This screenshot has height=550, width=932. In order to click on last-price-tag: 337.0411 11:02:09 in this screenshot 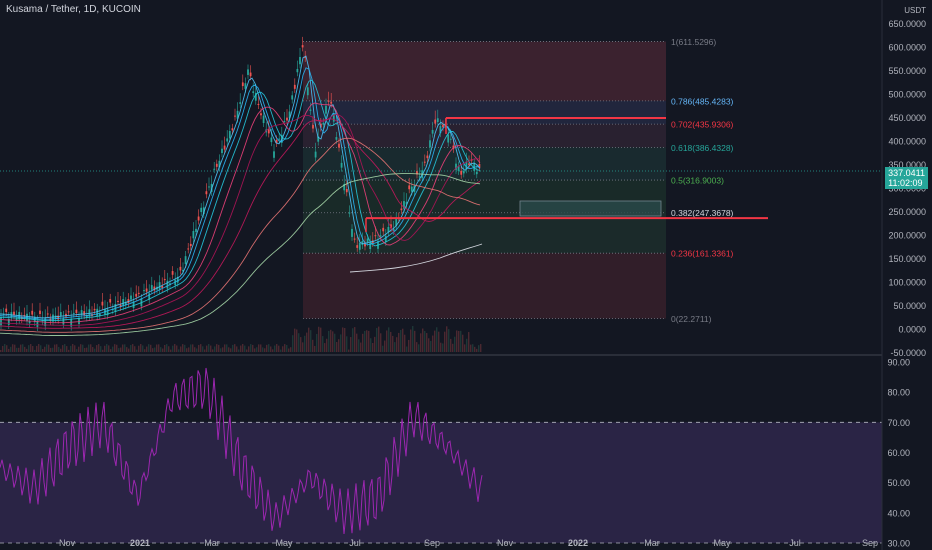, I will do `click(906, 178)`.